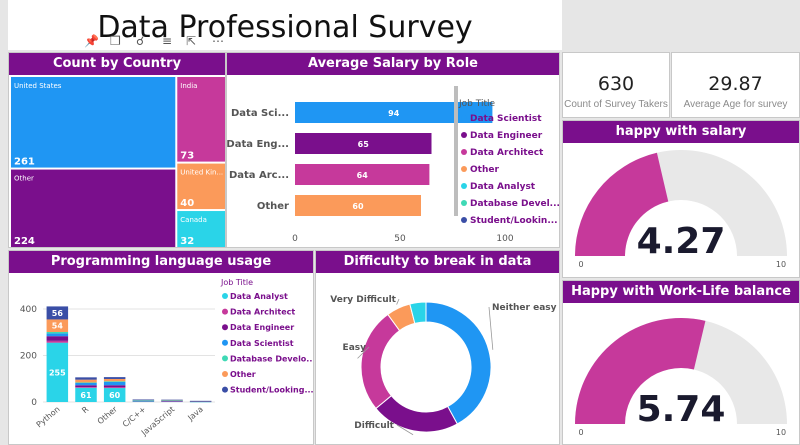 This screenshot has height=445, width=800. Describe the element at coordinates (24, 179) in the screenshot. I see `treemap-label-other: Other` at that location.